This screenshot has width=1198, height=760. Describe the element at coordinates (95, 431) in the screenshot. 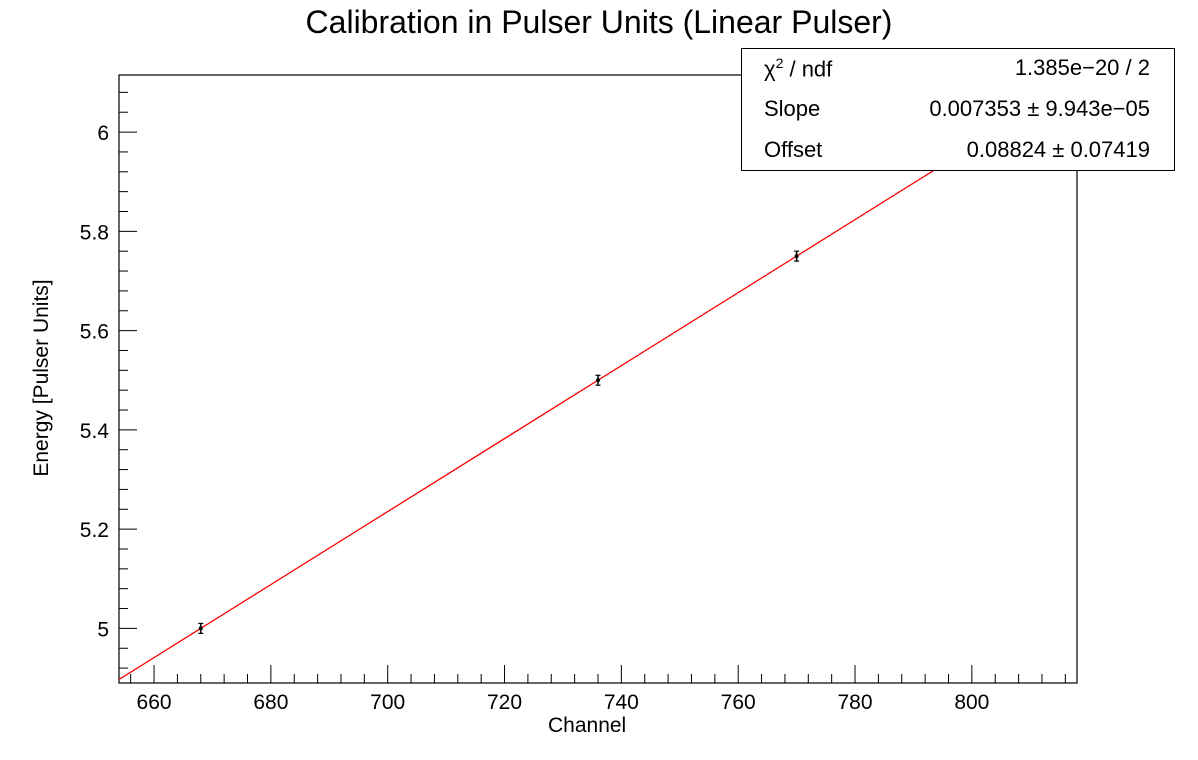

I see `y-tick-label: 5.4` at that location.